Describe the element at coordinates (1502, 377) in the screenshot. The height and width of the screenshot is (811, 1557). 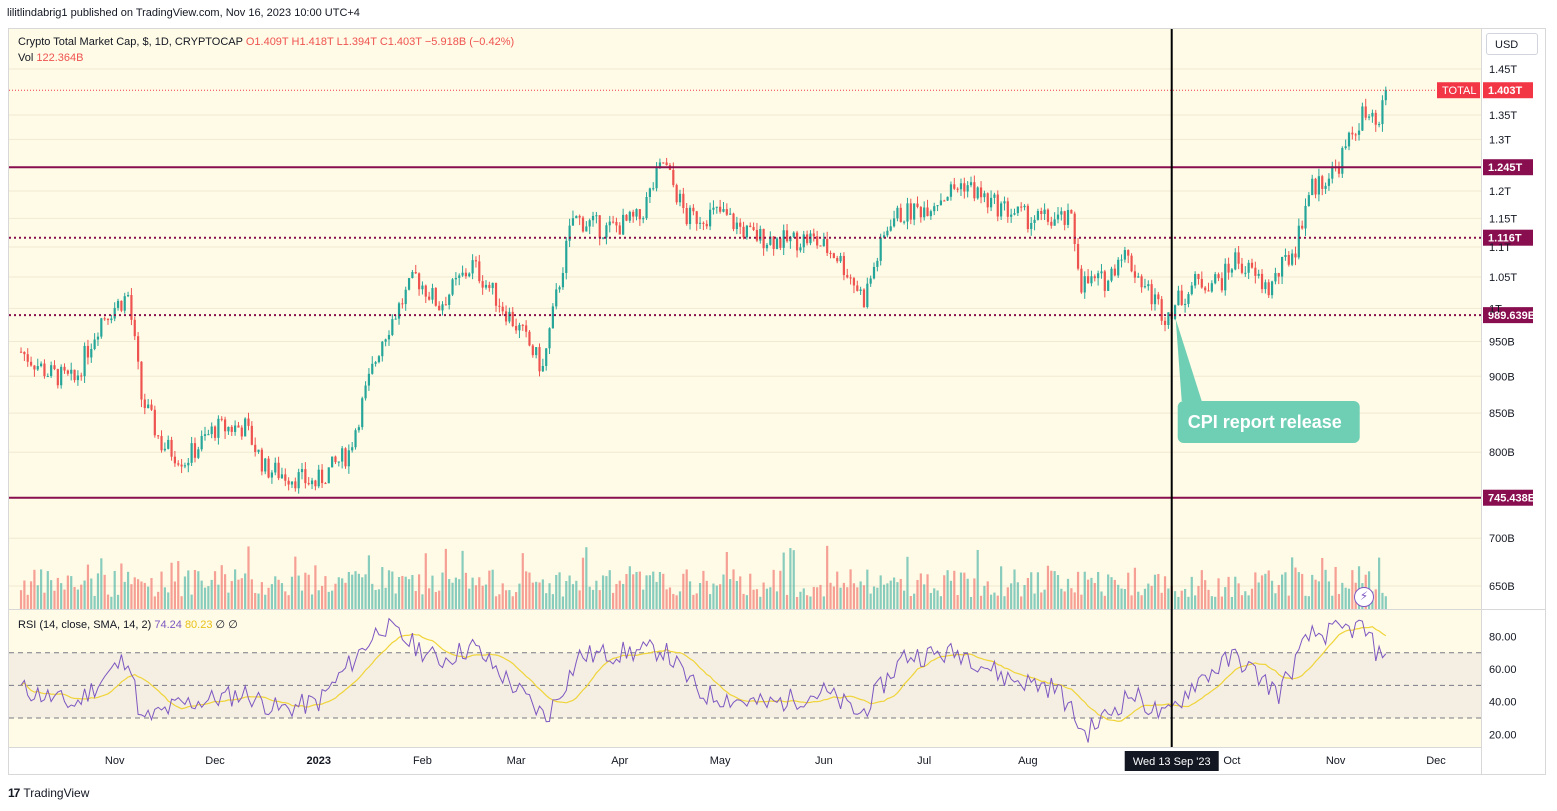
I see `price-tick-9: 900B` at that location.